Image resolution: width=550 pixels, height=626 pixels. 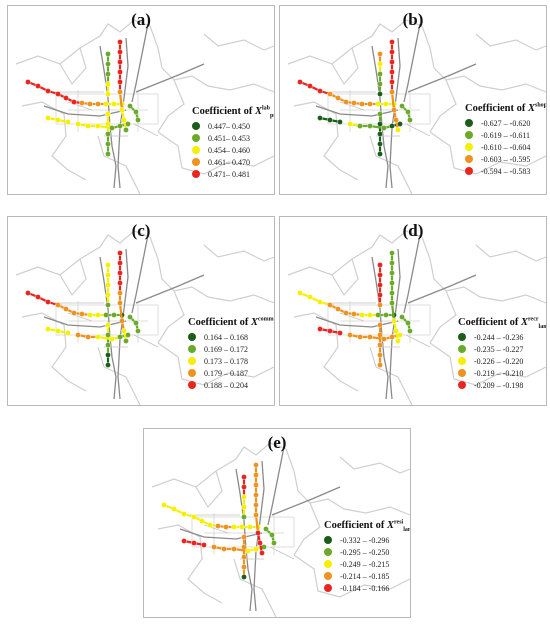 I want to click on legend-range: -0.214 – -0.185, so click(x=365, y=576).